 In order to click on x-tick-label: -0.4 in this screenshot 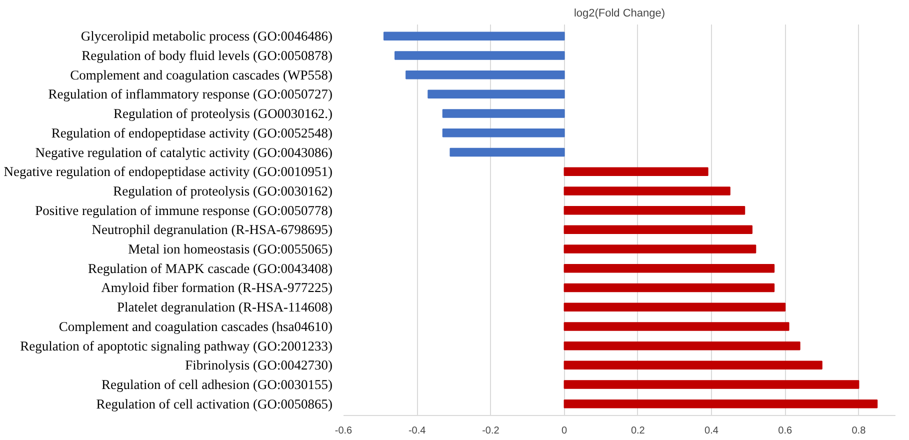, I will do `click(417, 431)`.